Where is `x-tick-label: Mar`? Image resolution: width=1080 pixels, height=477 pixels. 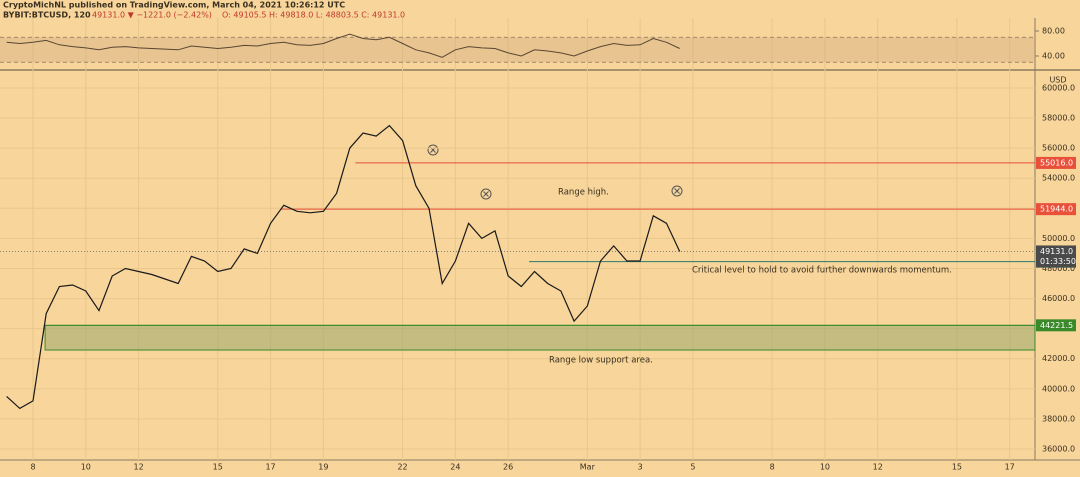 x-tick-label: Mar is located at coordinates (588, 467).